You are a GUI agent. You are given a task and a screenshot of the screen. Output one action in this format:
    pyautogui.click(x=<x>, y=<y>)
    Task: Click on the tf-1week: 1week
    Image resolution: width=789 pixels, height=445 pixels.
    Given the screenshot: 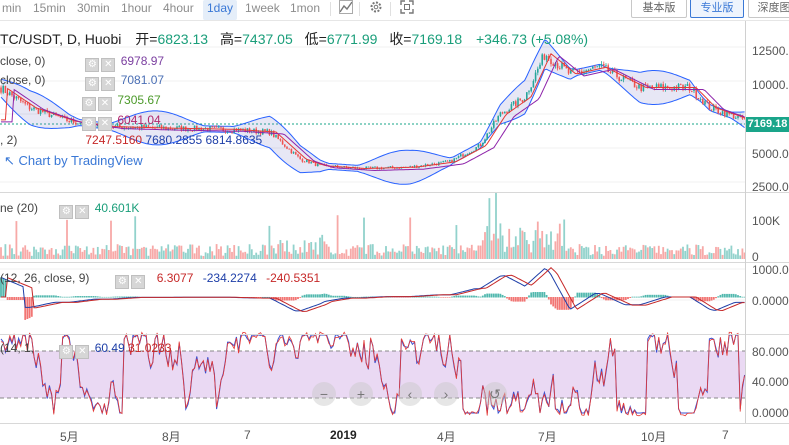 What is the action you would take?
    pyautogui.click(x=262, y=8)
    